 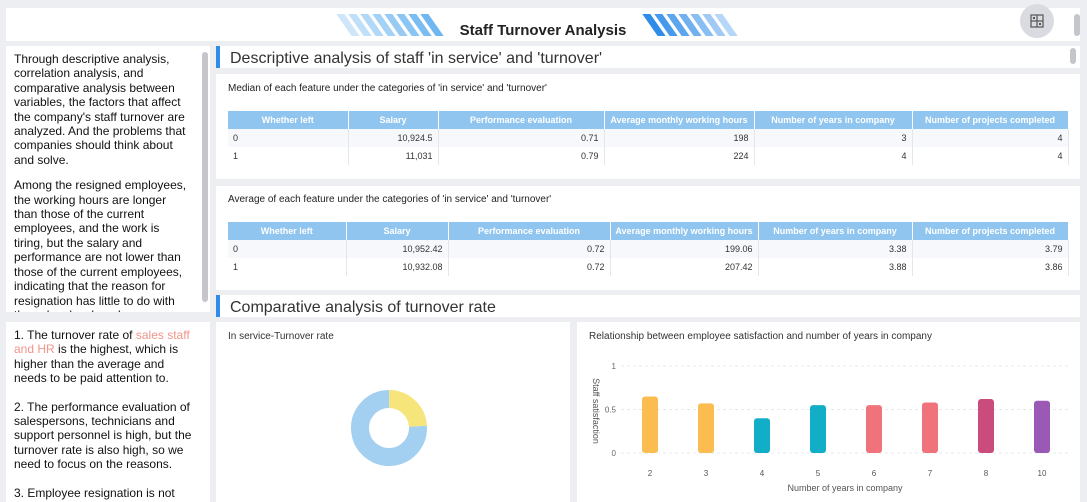 I want to click on x-tick-label: 8, so click(x=986, y=473).